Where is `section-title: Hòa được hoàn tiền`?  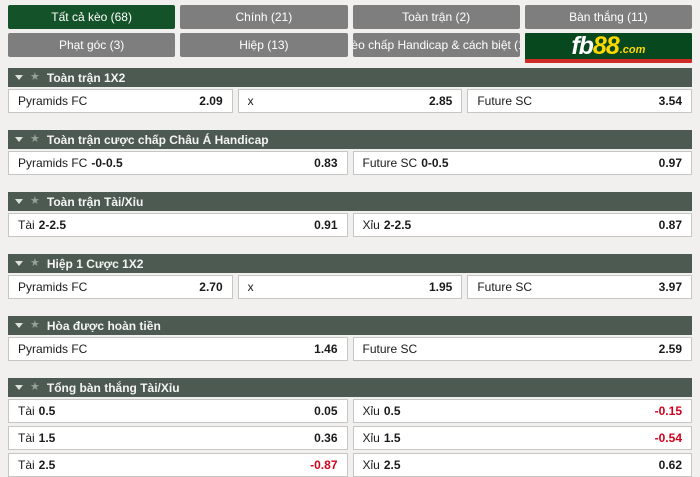
section-title: Hòa được hoàn tiền is located at coordinates (103, 325).